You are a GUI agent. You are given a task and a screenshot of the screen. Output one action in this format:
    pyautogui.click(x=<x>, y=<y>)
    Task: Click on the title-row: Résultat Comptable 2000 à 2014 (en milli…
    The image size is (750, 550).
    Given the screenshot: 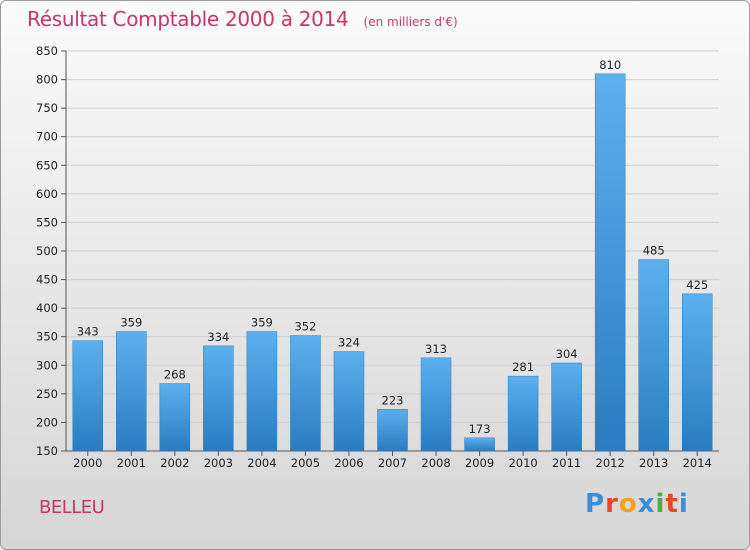 What is the action you would take?
    pyautogui.click(x=242, y=19)
    